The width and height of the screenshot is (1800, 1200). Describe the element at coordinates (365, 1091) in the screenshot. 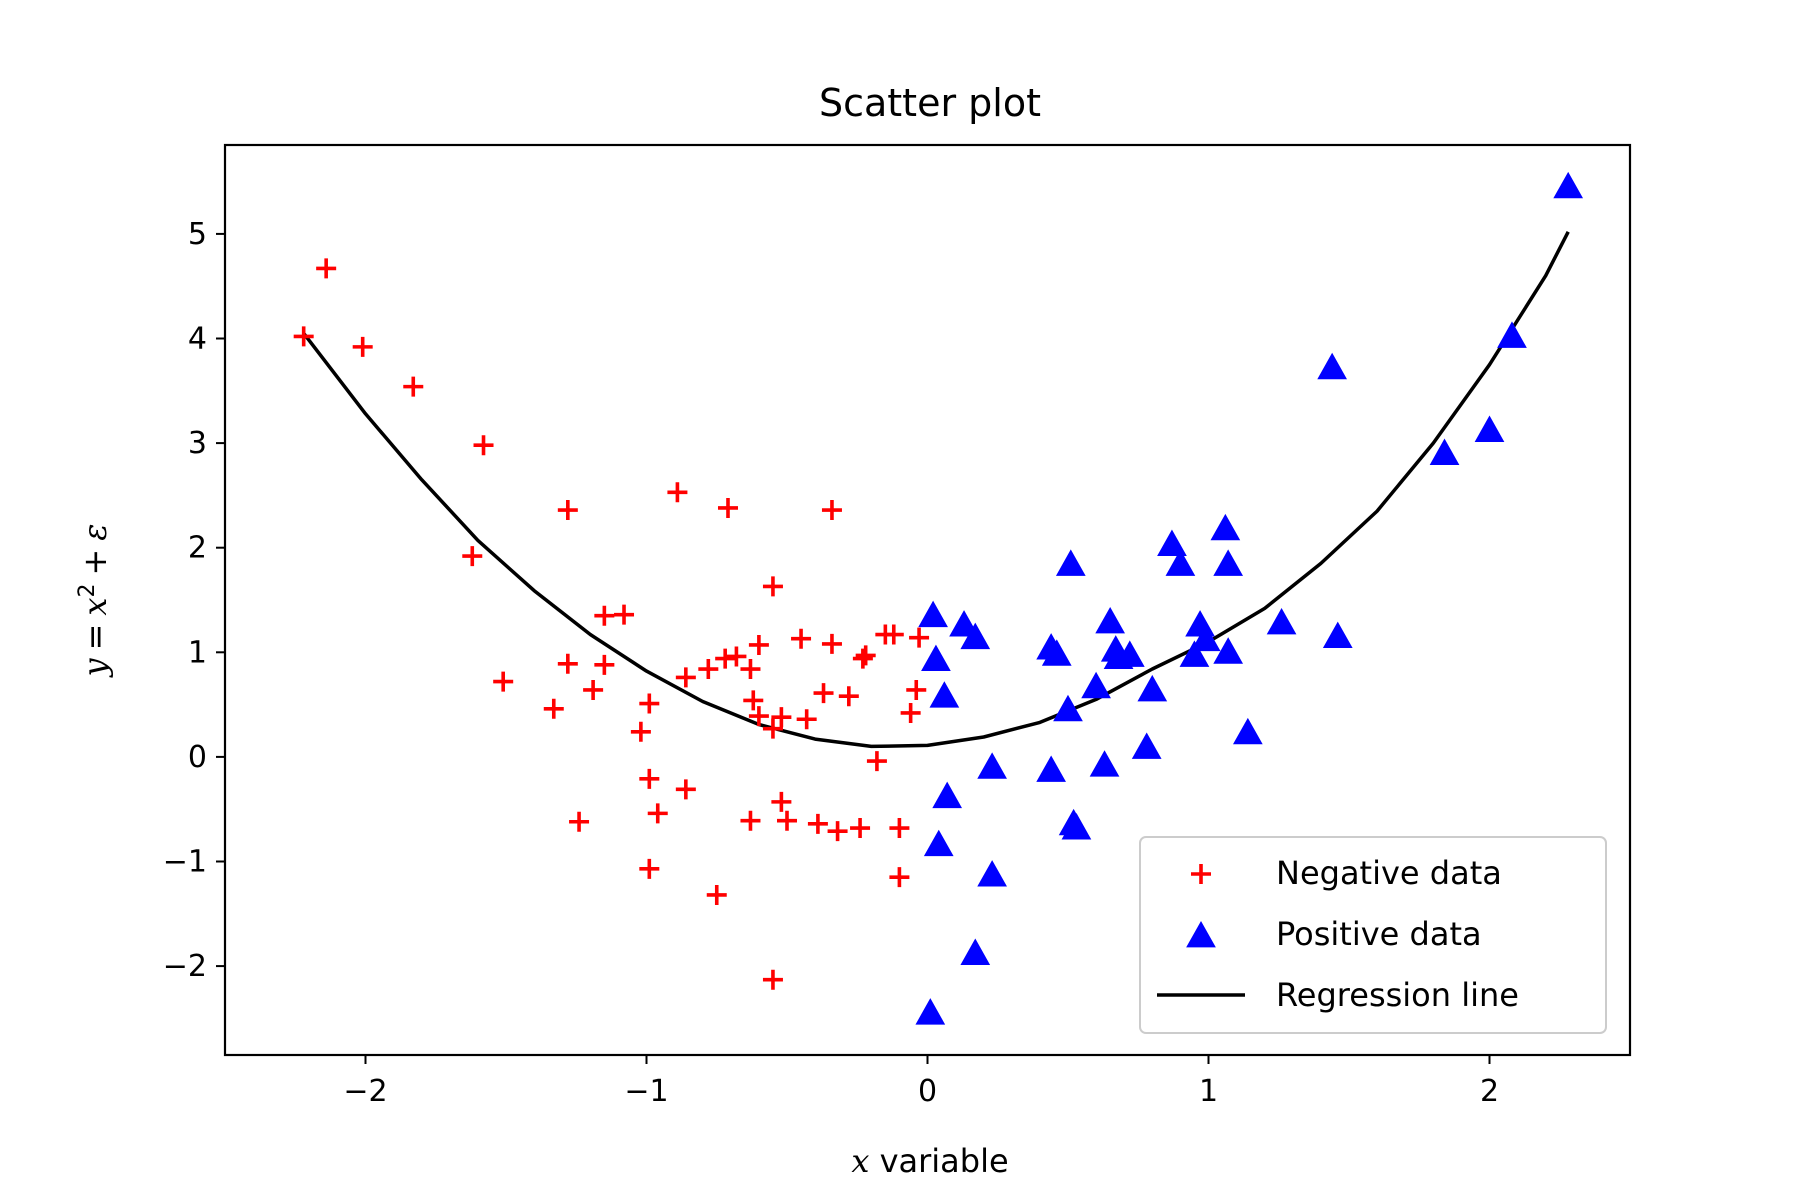

I see `x-tick-label: −2` at that location.